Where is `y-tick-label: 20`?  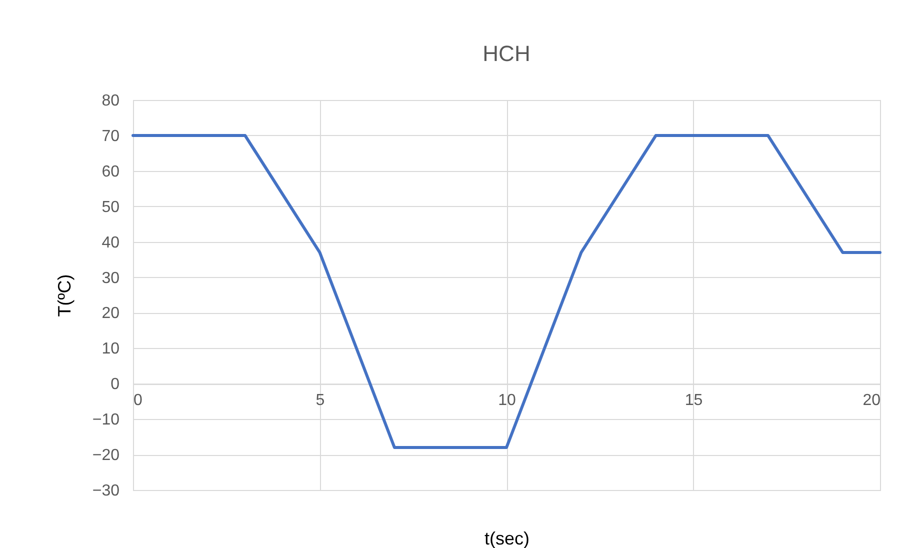 y-tick-label: 20 is located at coordinates (111, 313).